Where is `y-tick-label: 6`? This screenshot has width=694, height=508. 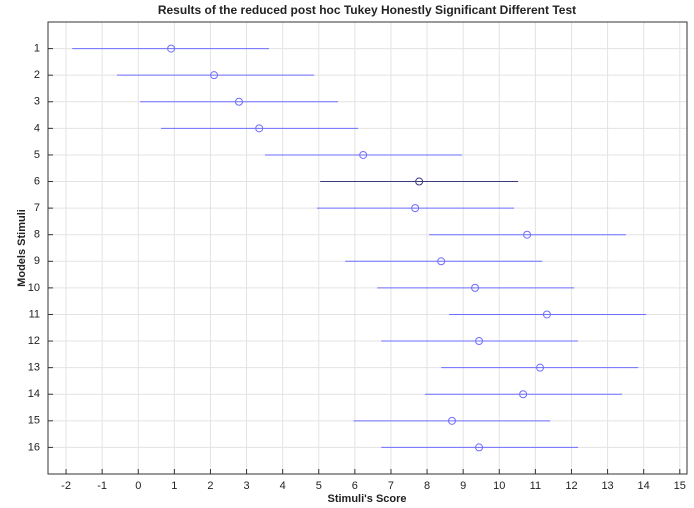
y-tick-label: 6 is located at coordinates (37, 181).